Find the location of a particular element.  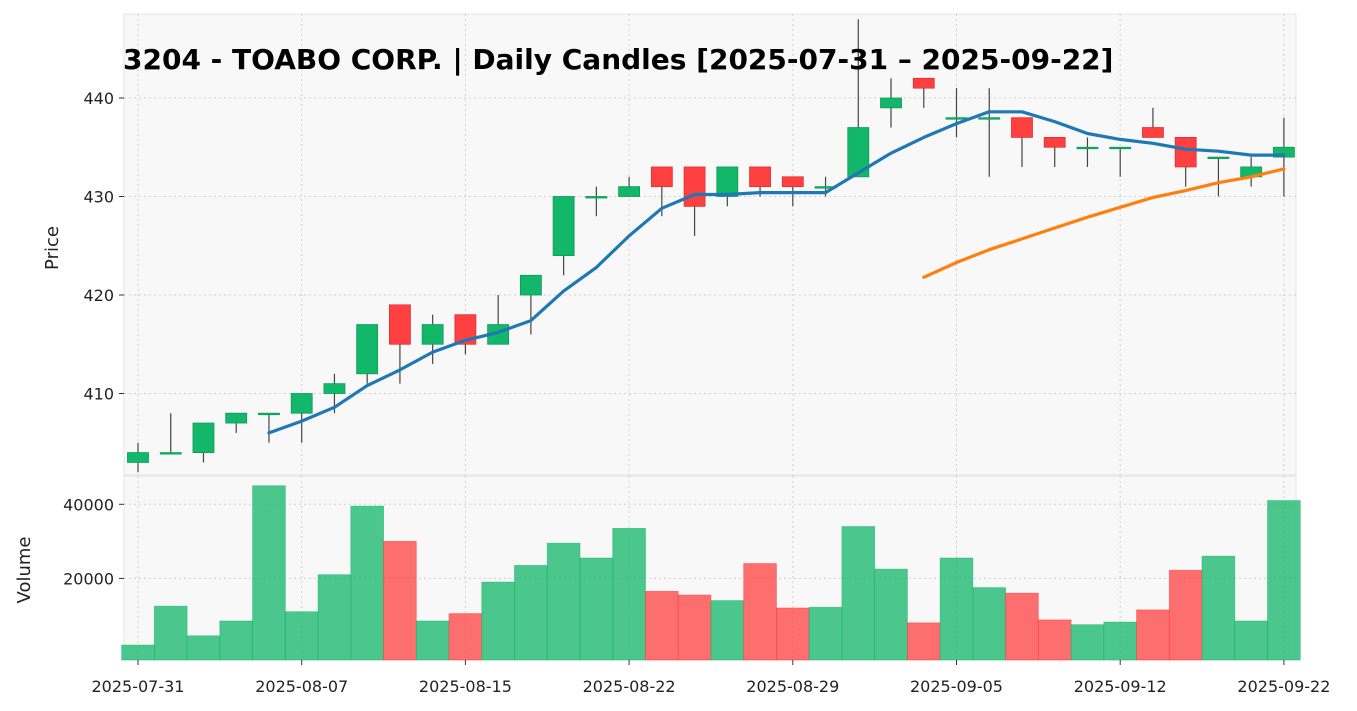

volume-tick-label: 40000 is located at coordinates (88, 504).